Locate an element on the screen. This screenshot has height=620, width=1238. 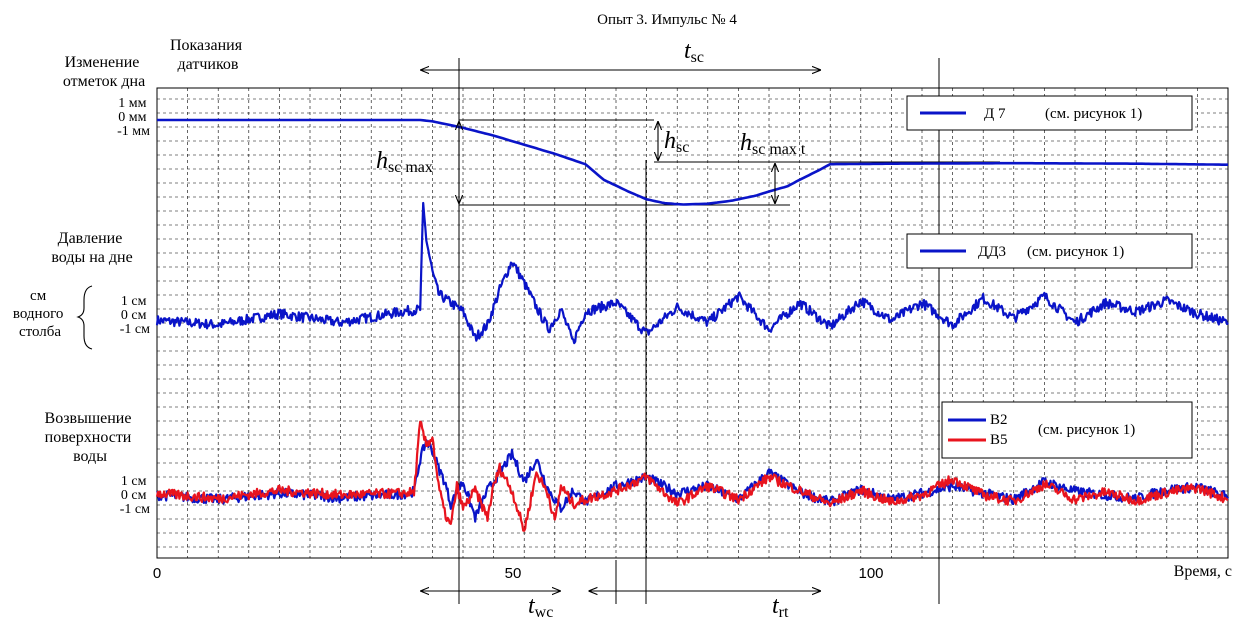
legend-label-b5: В5 is located at coordinates (999, 440).